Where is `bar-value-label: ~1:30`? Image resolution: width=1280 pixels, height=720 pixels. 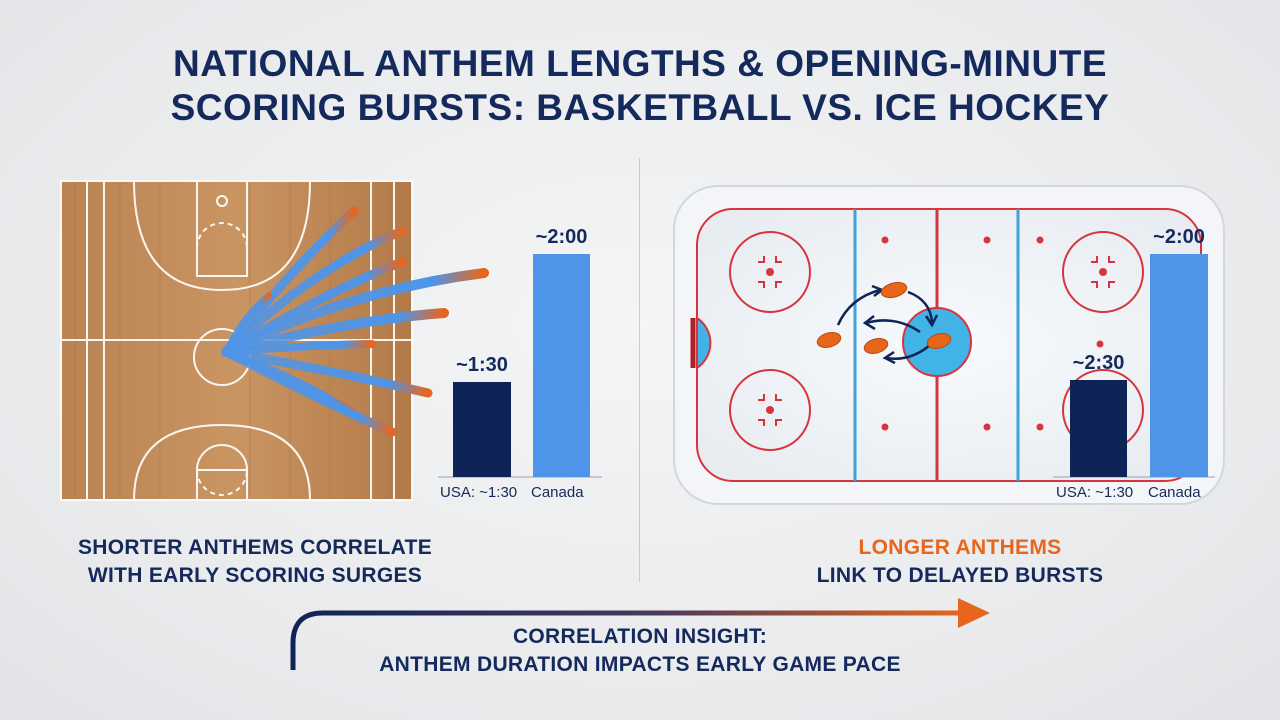
bar-value-label: ~1:30 is located at coordinates (482, 365).